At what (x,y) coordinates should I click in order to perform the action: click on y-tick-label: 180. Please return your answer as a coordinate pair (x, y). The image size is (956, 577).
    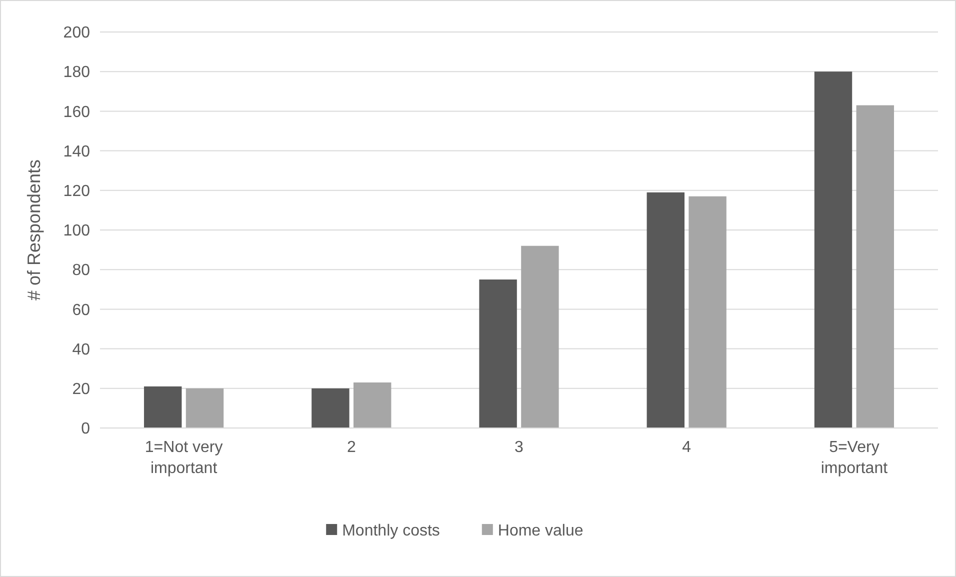
    Looking at the image, I should click on (76, 73).